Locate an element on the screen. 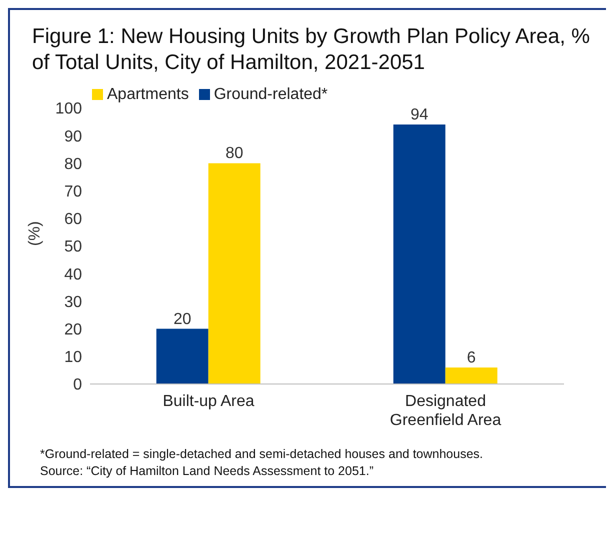  y-tick-label: 10 is located at coordinates (73, 357).